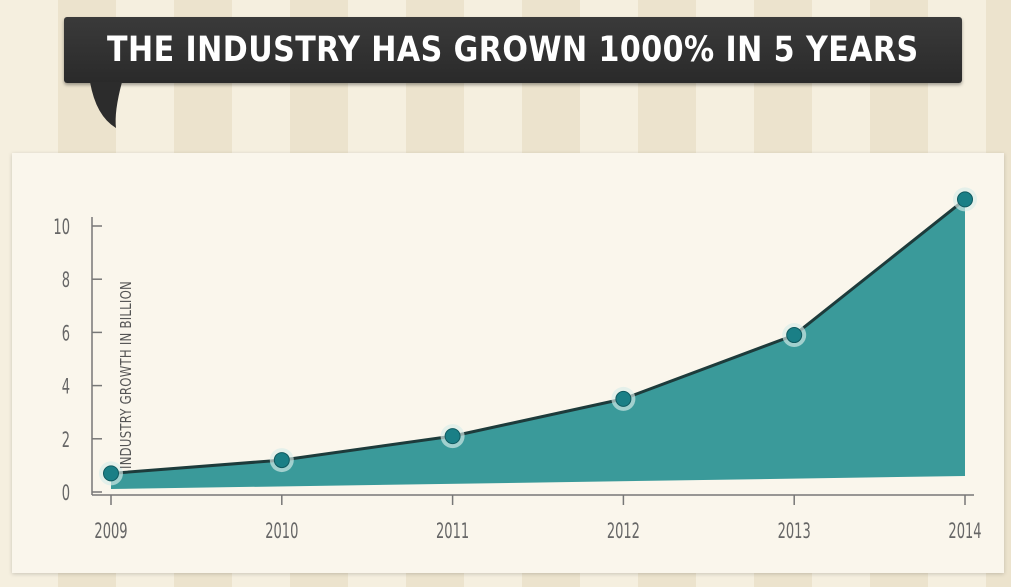 The width and height of the screenshot is (1011, 587). What do you see at coordinates (623, 532) in the screenshot?
I see `x-tick-label: 2012` at bounding box center [623, 532].